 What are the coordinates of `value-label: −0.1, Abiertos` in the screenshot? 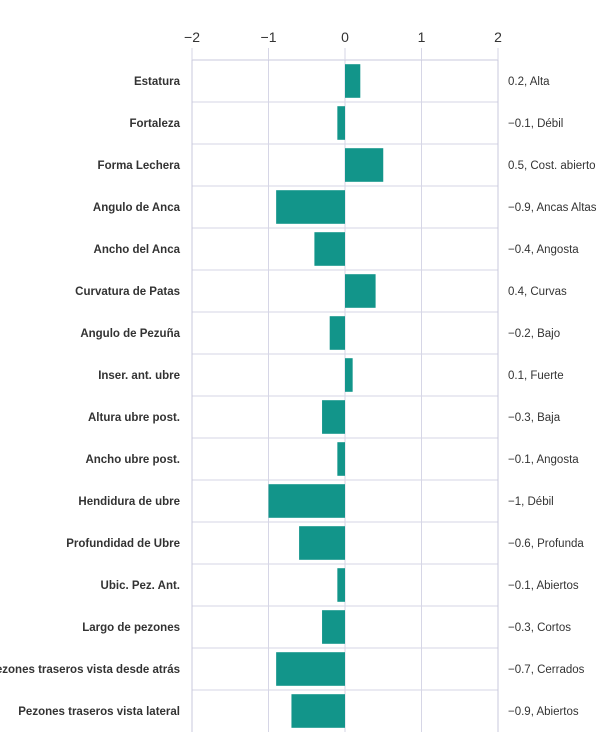 It's located at (543, 586).